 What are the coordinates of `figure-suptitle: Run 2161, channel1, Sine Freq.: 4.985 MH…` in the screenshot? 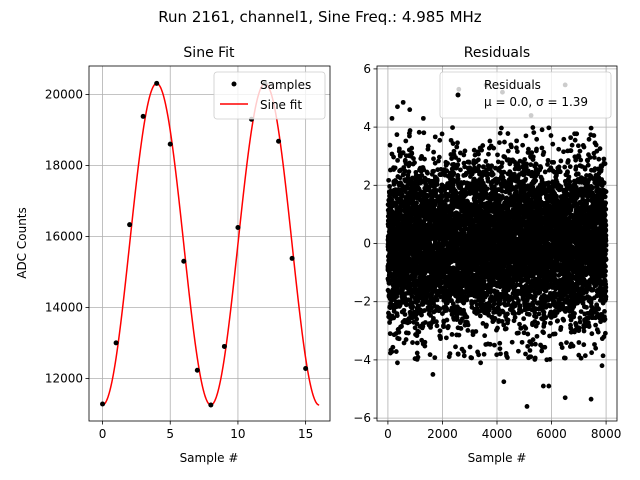 It's located at (320, 17).